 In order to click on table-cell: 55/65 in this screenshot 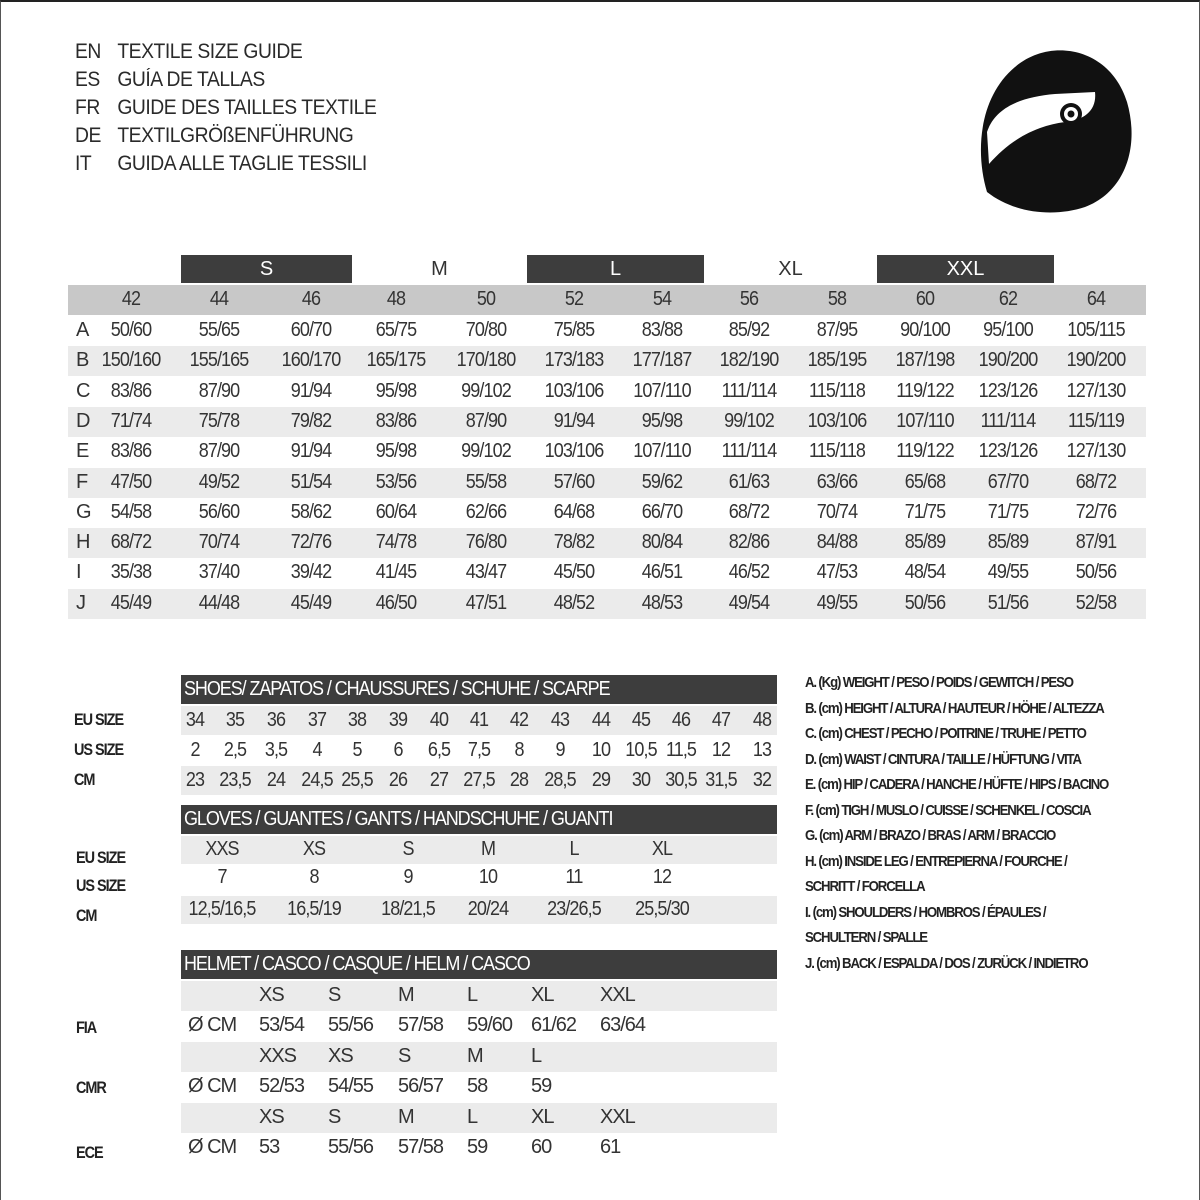, I will do `click(219, 330)`.